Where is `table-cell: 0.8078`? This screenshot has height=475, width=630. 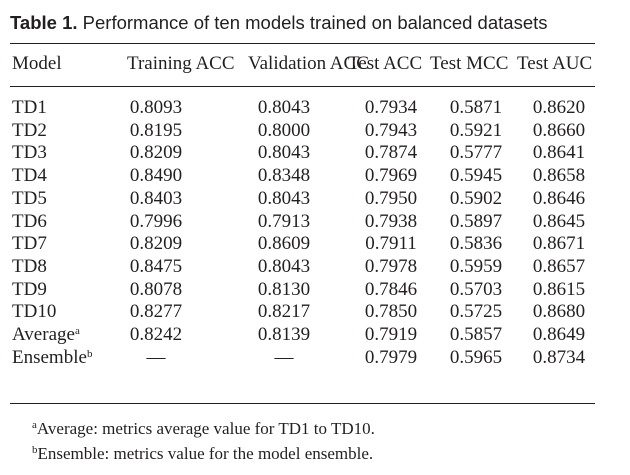 table-cell: 0.8078 is located at coordinates (156, 289).